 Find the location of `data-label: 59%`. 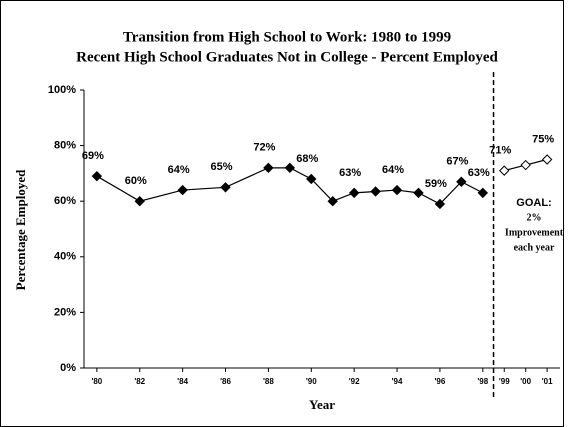

data-label: 59% is located at coordinates (436, 184).